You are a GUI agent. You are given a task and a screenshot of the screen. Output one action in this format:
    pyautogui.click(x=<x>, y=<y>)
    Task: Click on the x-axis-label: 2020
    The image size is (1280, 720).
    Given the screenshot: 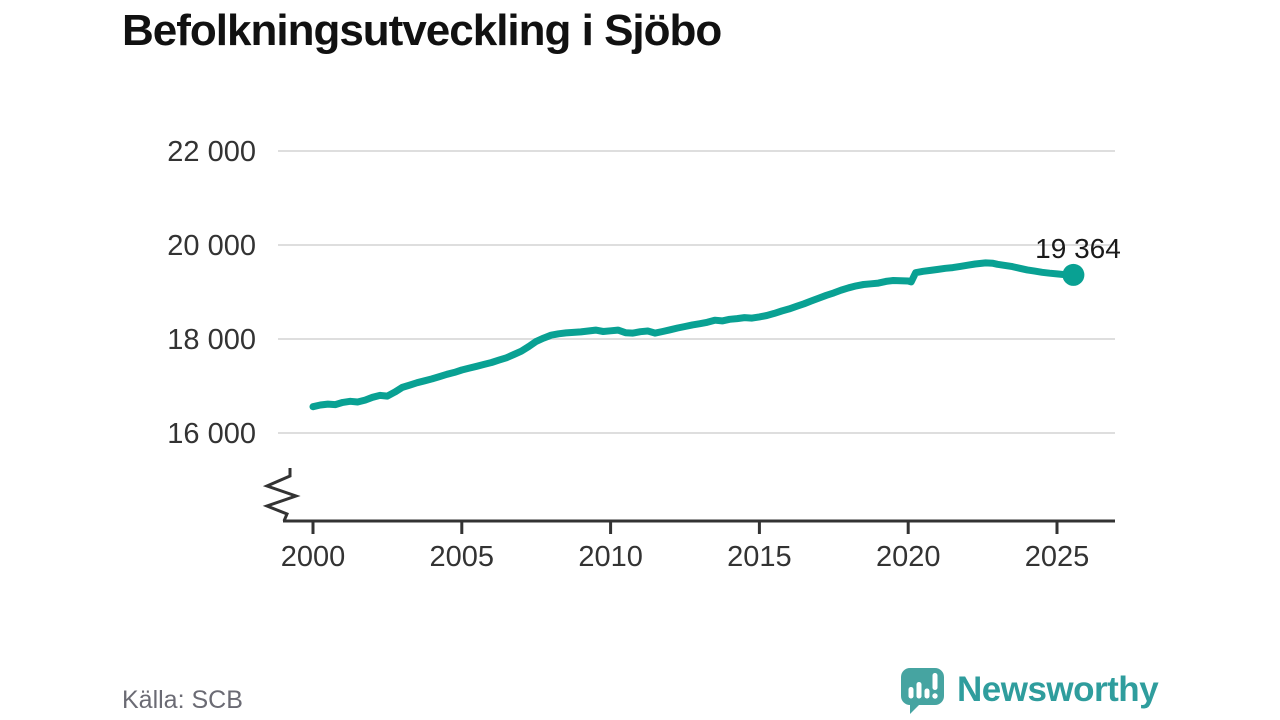 What is the action you would take?
    pyautogui.click(x=908, y=557)
    